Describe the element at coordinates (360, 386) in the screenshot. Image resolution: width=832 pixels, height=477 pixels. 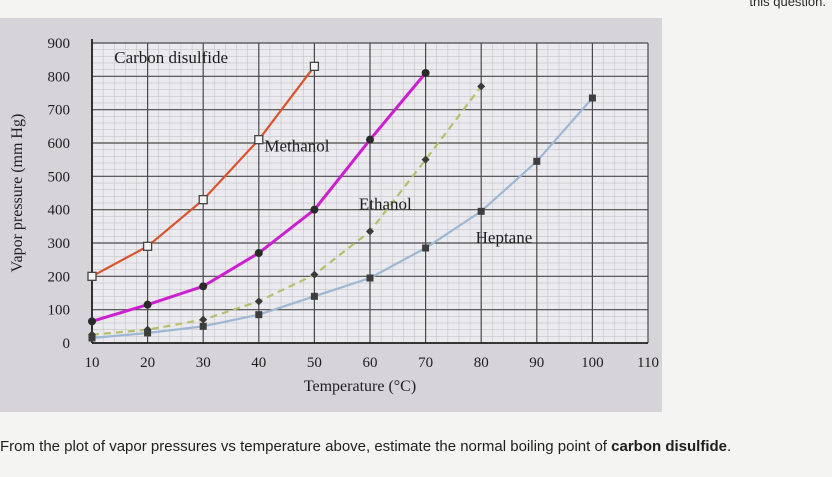
I see `x-axis-title: Temperature (°C)` at that location.